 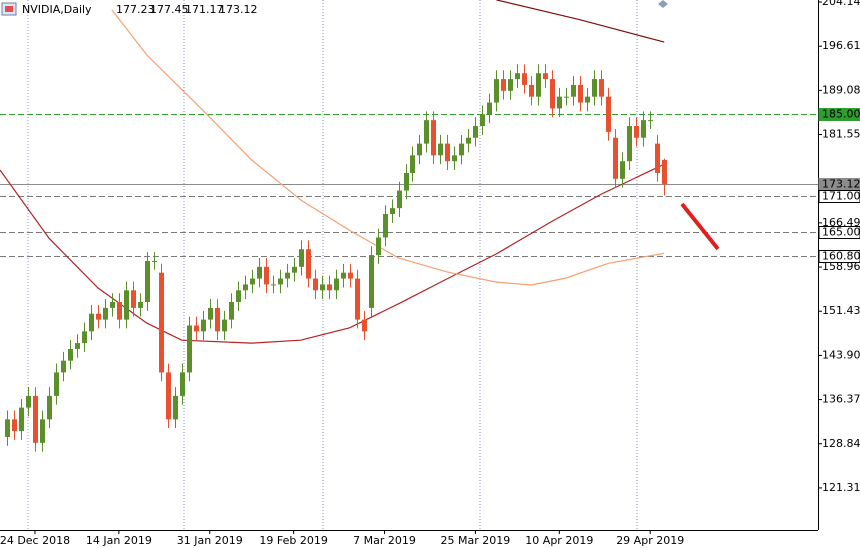 I want to click on level-label: 171.00, so click(x=841, y=196).